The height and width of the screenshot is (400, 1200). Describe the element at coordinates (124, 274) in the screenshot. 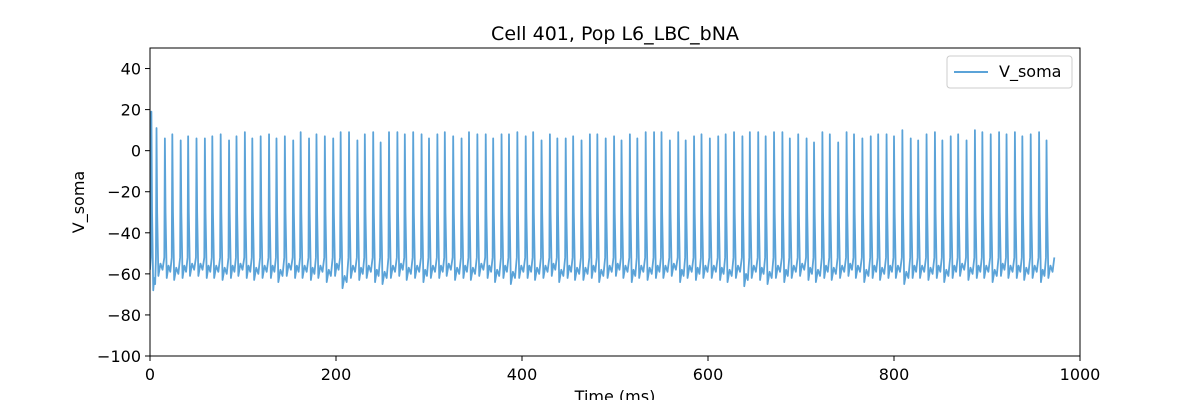

I see `y-tick-label: −60` at that location.